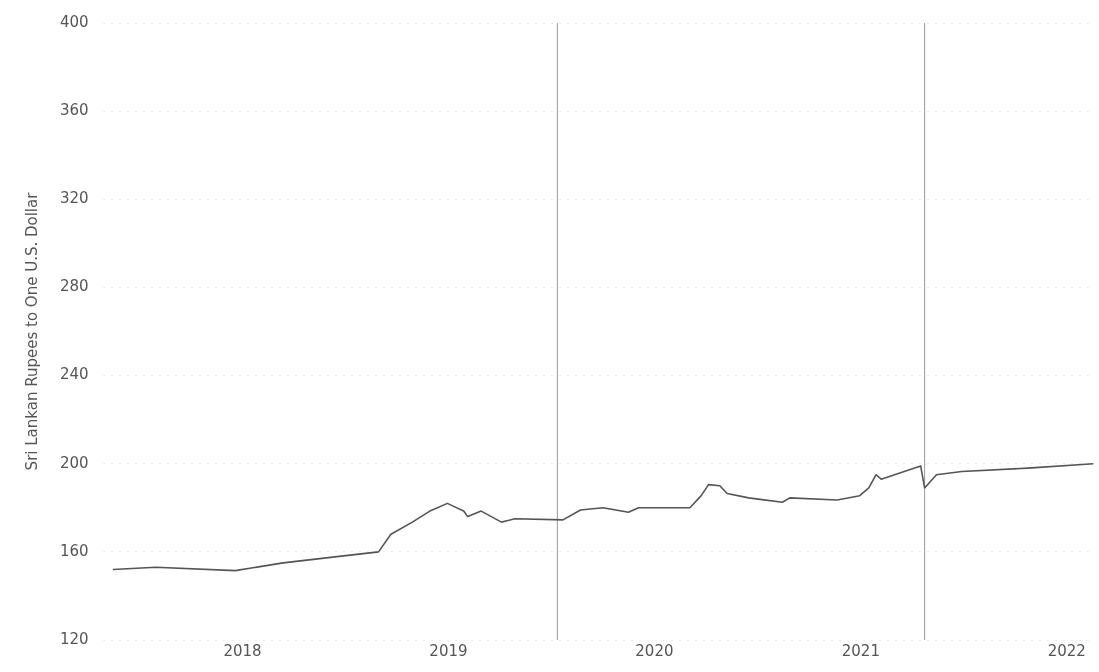 The image size is (1099, 672). I want to click on x-tick-label: 2018, so click(242, 650).